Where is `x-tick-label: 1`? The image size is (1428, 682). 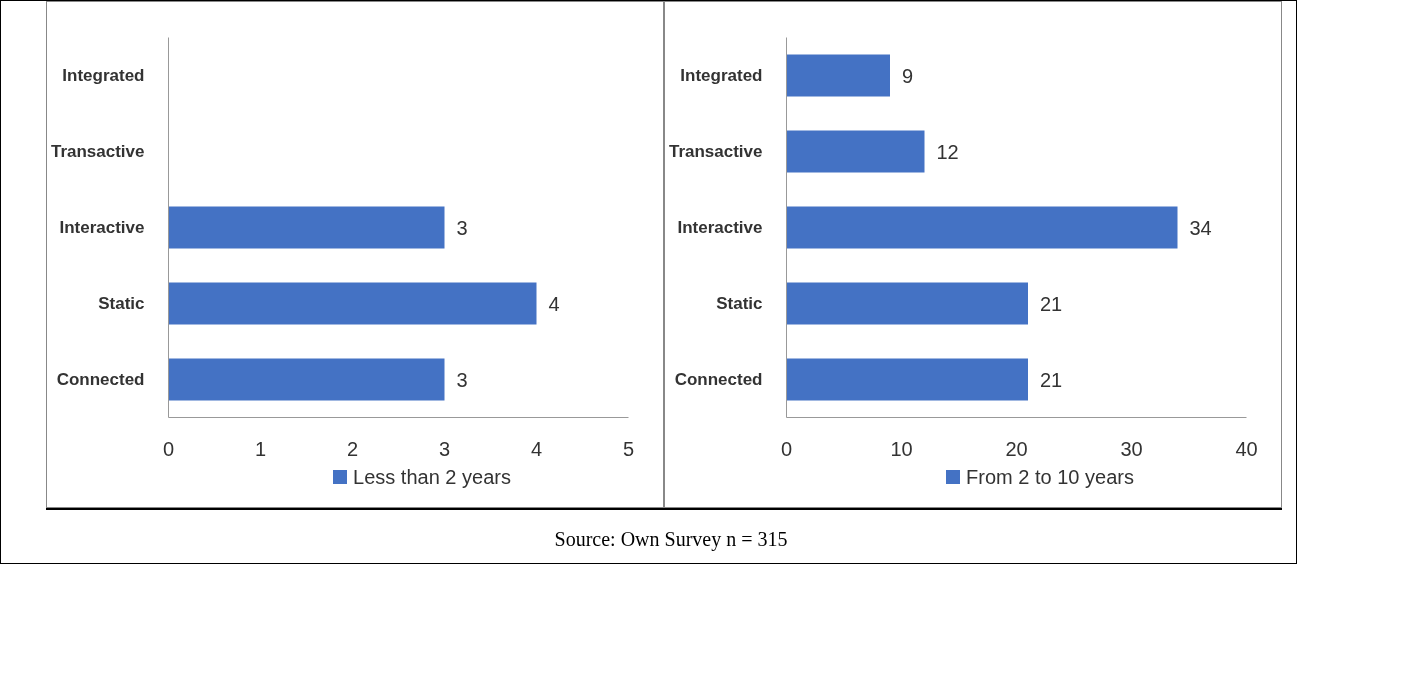
x-tick-label: 1 is located at coordinates (260, 448).